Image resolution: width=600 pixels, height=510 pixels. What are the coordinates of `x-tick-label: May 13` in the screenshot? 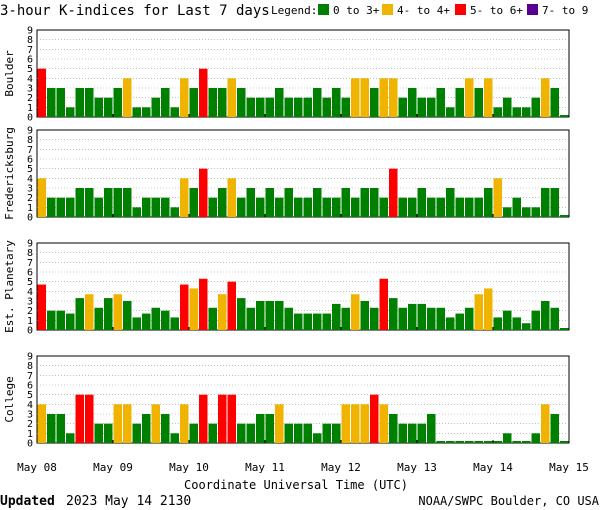 It's located at (417, 467).